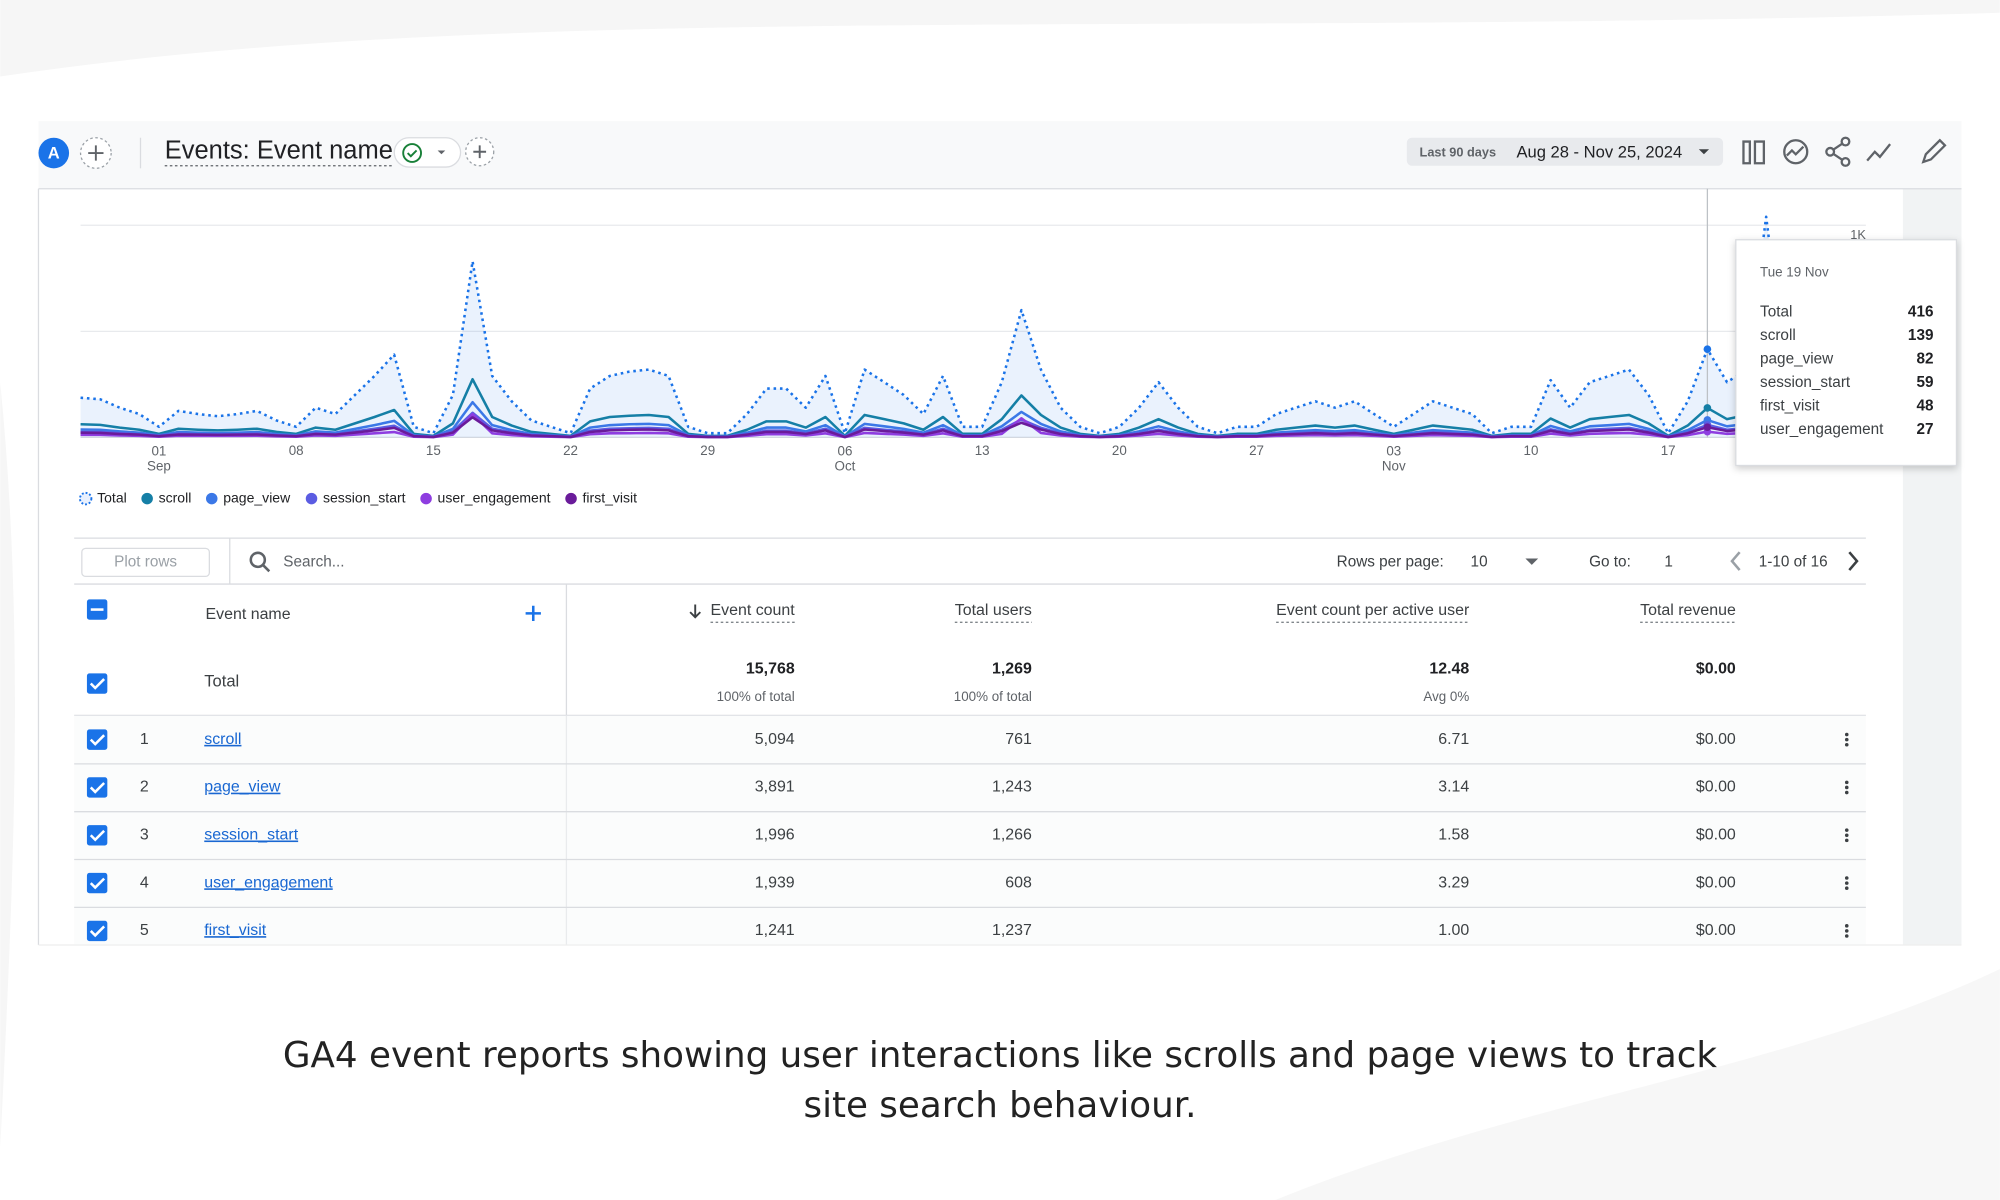  Describe the element at coordinates (242, 787) in the screenshot. I see `event-link: page_view` at that location.